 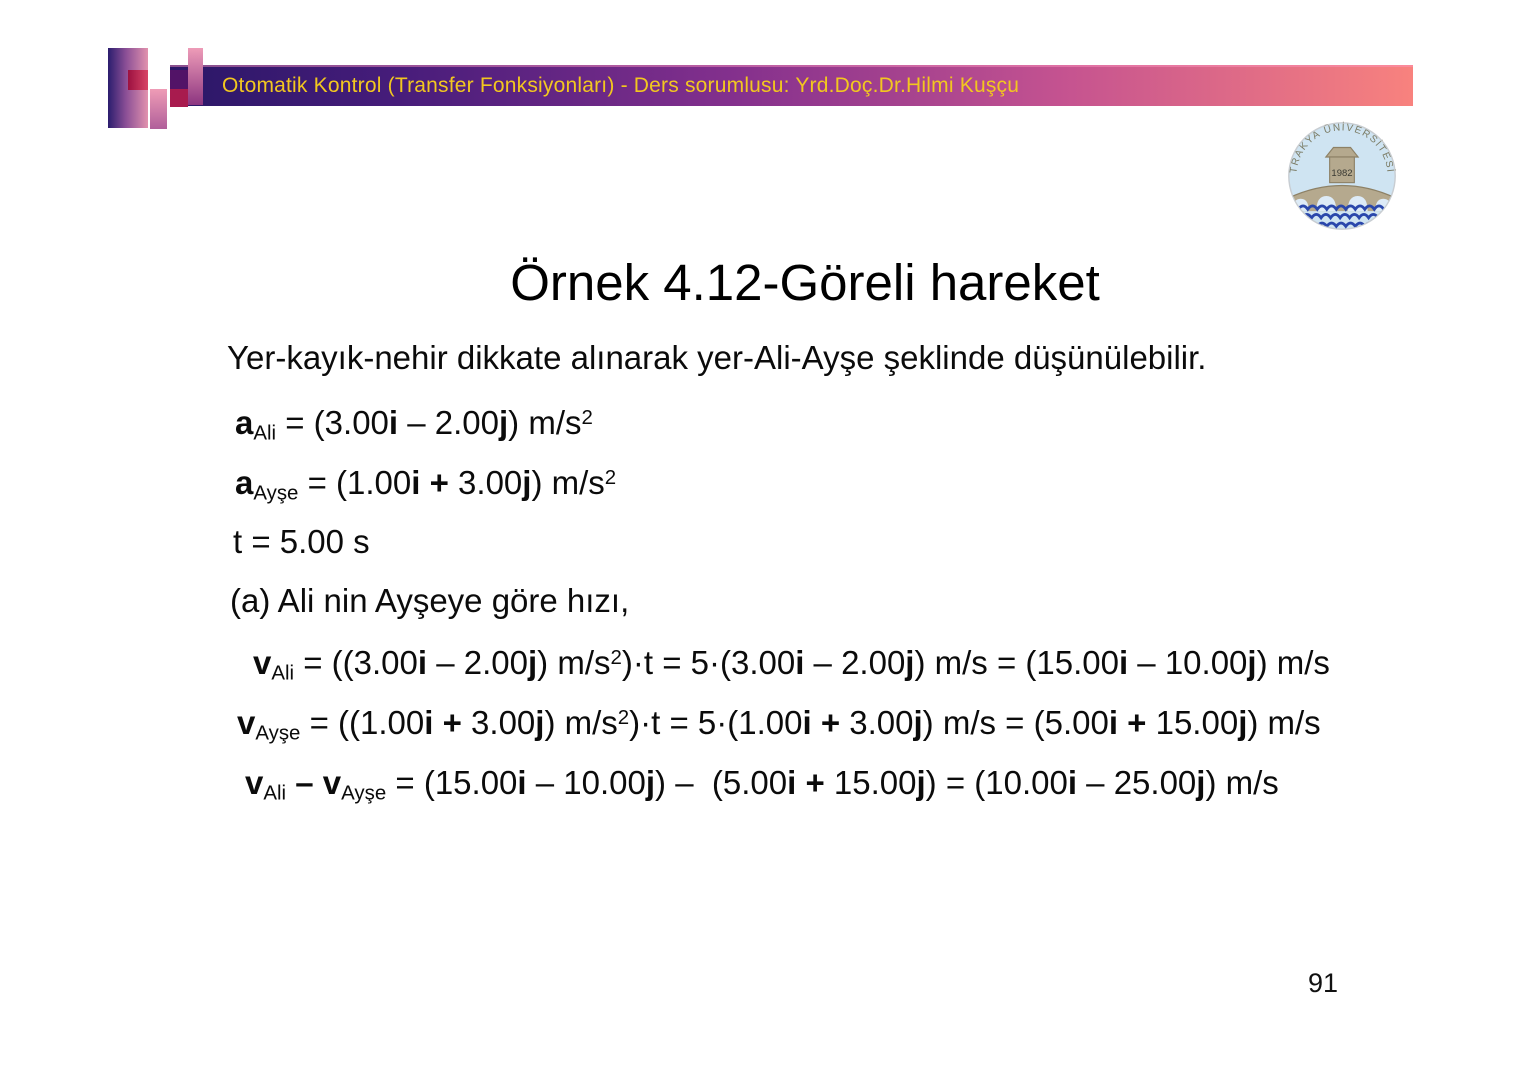 I want to click on university-logo-icon: 1982 TRAKYA ÜNİVERSİTESİ, so click(x=1342, y=176).